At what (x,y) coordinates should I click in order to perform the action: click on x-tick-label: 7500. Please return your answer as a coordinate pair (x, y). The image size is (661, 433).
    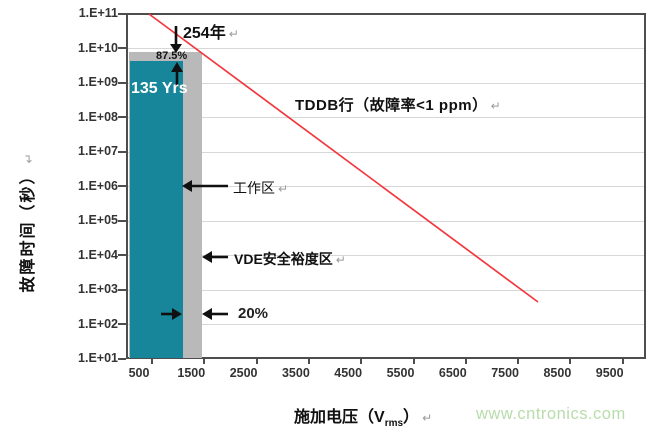
    Looking at the image, I should click on (505, 373).